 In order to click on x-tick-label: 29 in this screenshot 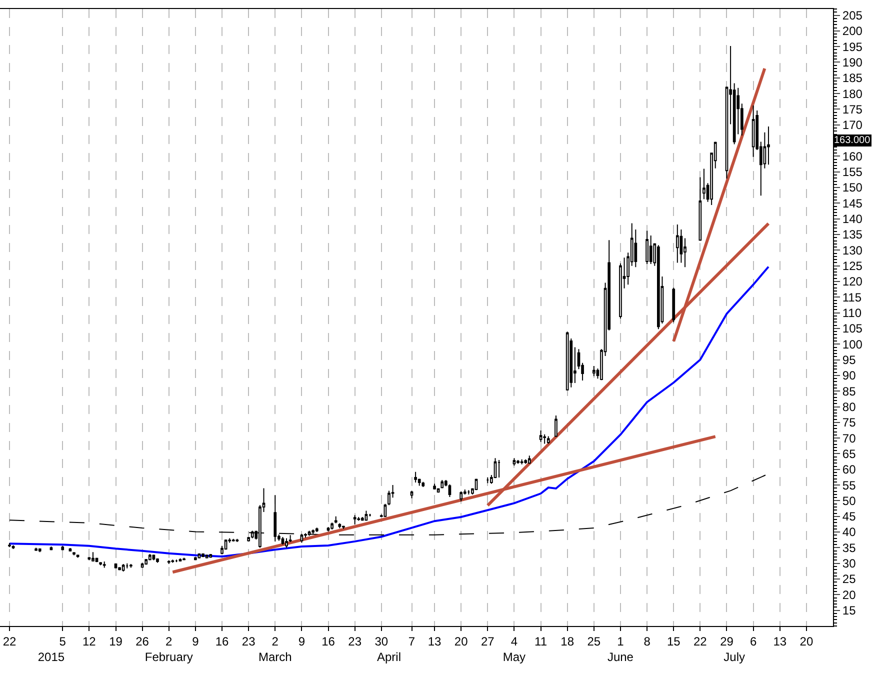, I will do `click(727, 641)`.